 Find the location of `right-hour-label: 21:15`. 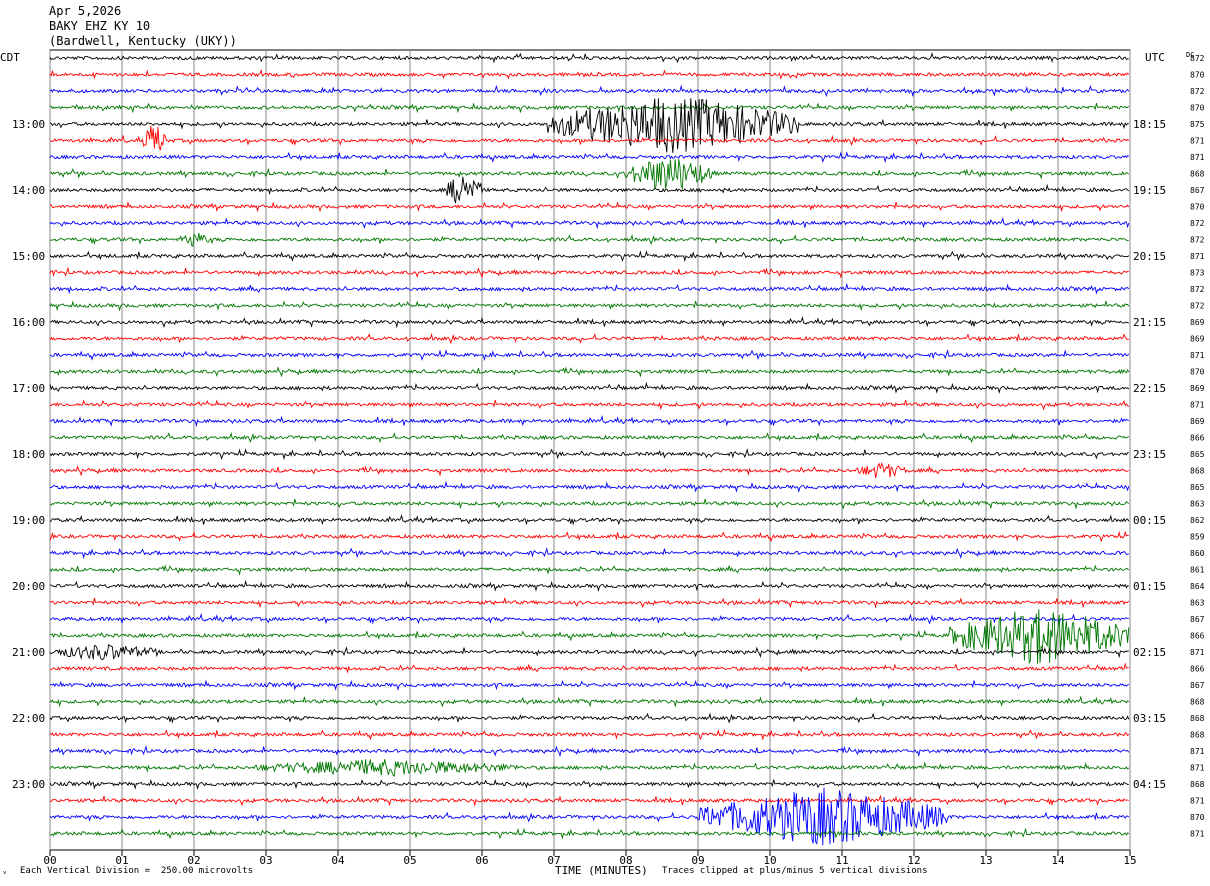

right-hour-label: 21:15 is located at coordinates (1149, 322).